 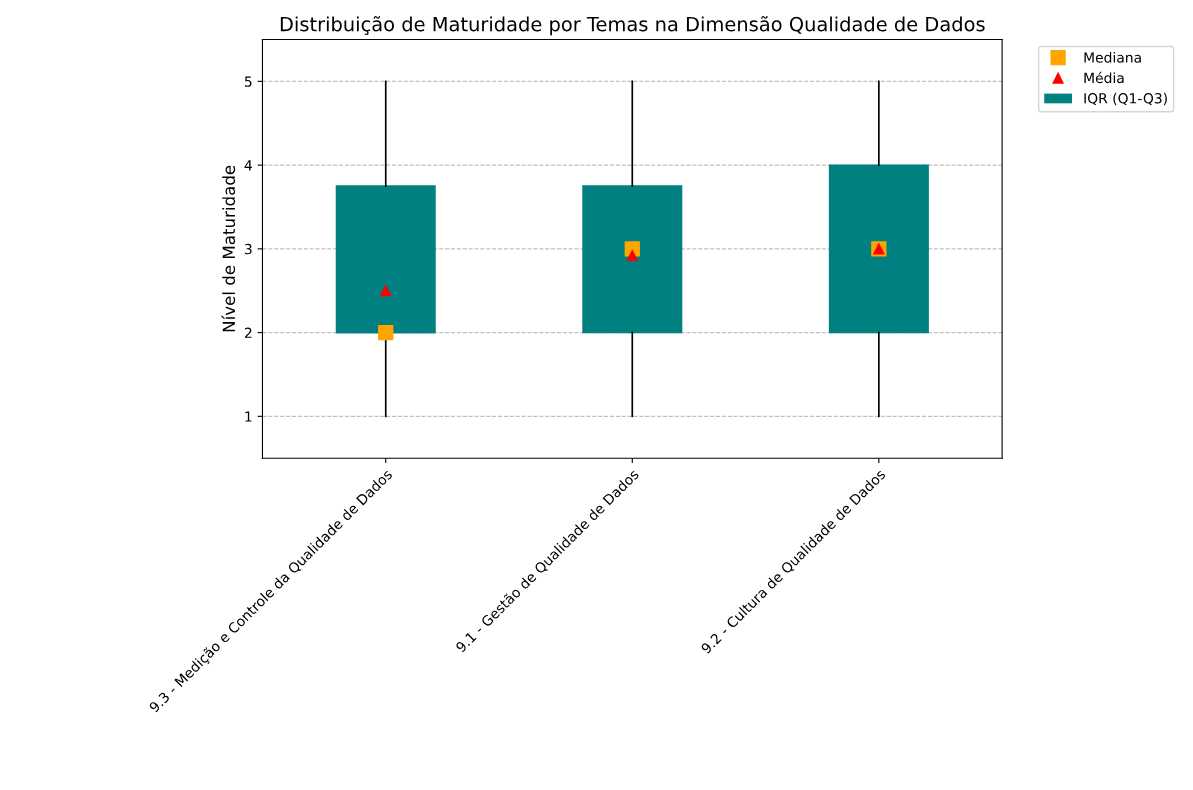 What do you see at coordinates (248, 416) in the screenshot?
I see `y-tick-label: 1` at bounding box center [248, 416].